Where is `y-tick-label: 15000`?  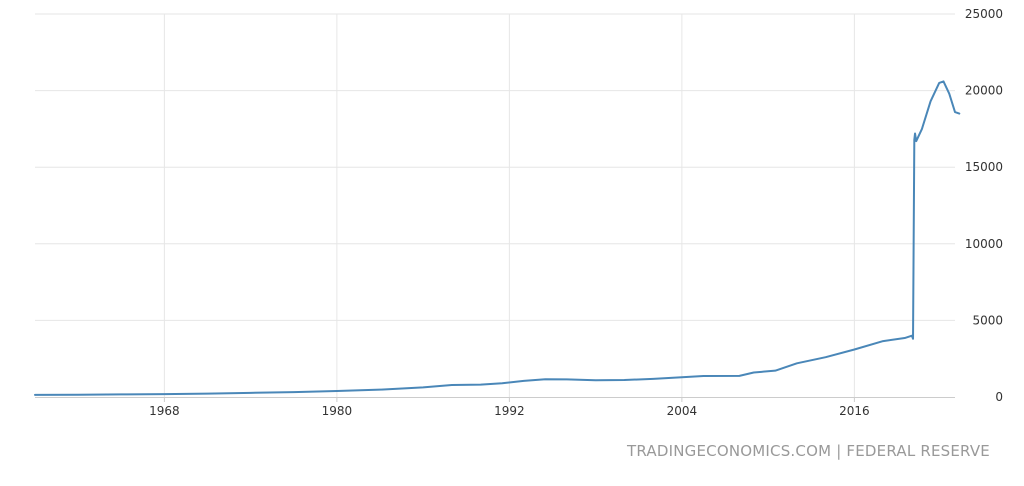 y-tick-label: 15000 is located at coordinates (984, 167).